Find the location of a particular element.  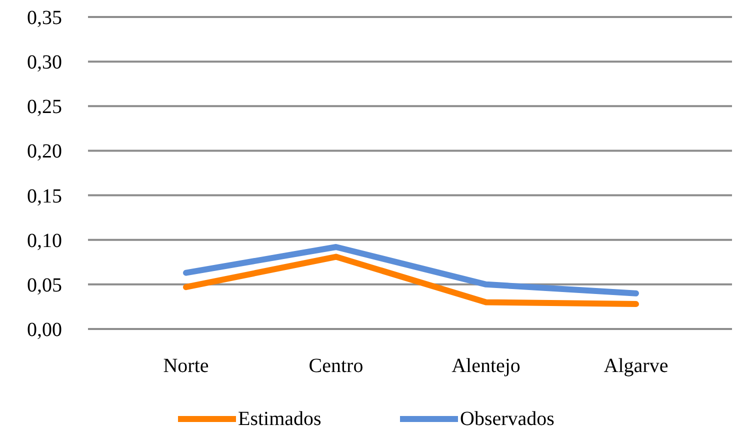

y-tick-label: 0,15 is located at coordinates (44, 196).